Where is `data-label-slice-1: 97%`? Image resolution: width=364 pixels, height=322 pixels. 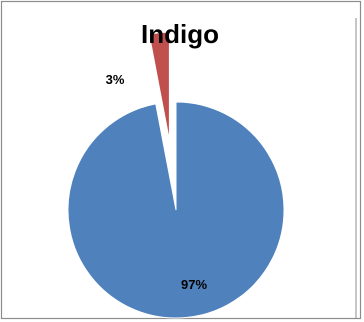 data-label-slice-1: 97% is located at coordinates (194, 284).